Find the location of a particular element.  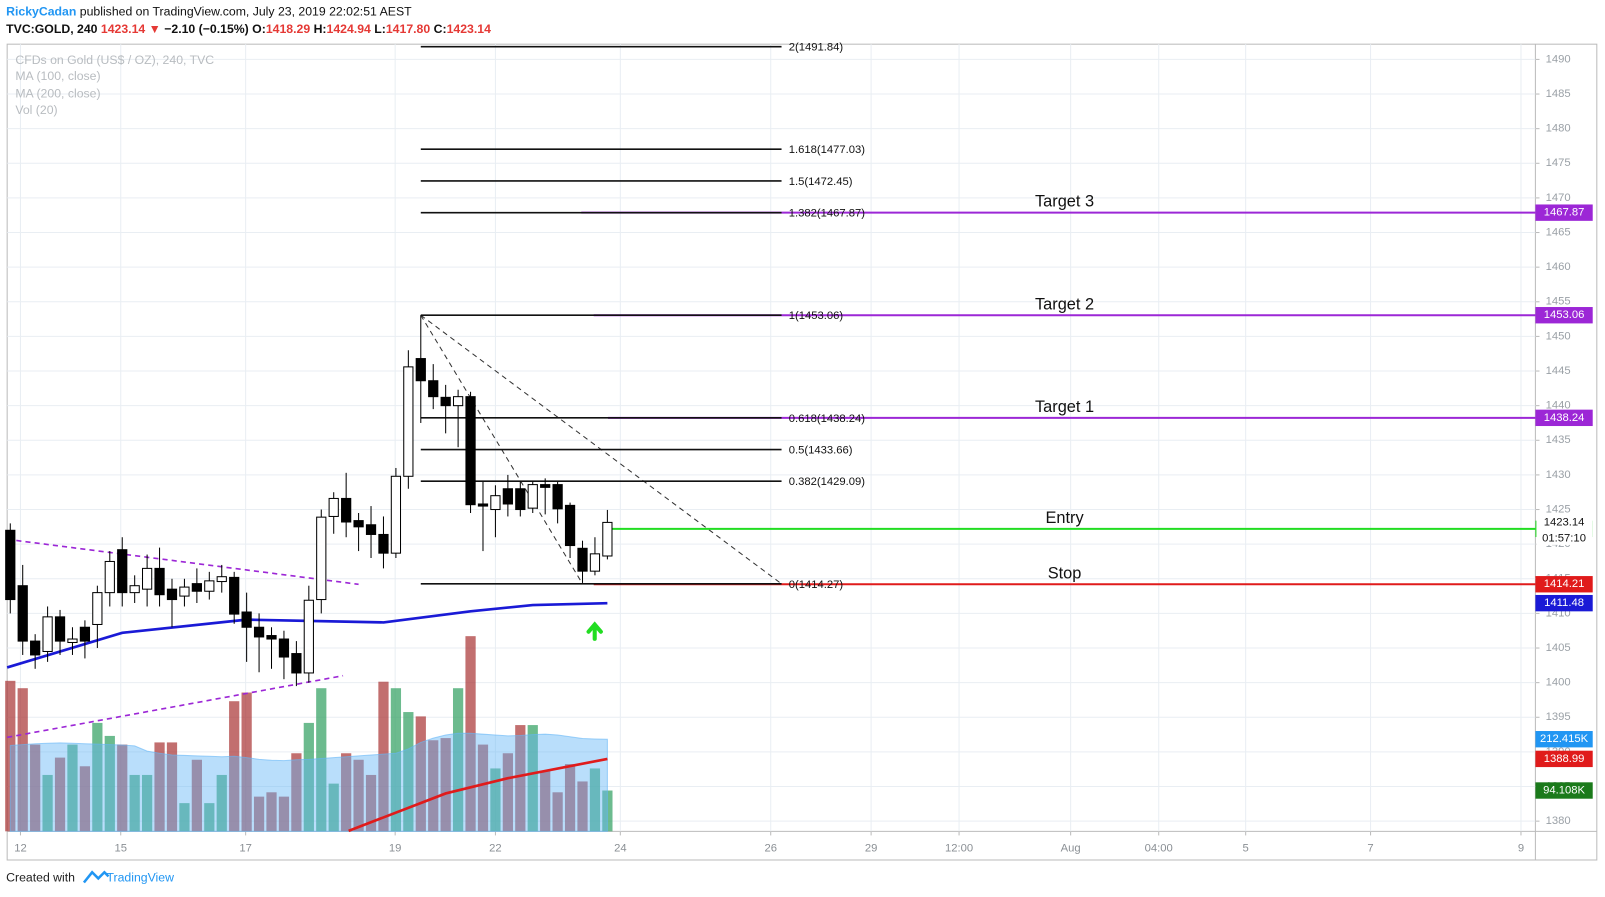

footer-brand: TradingView is located at coordinates (140, 878).